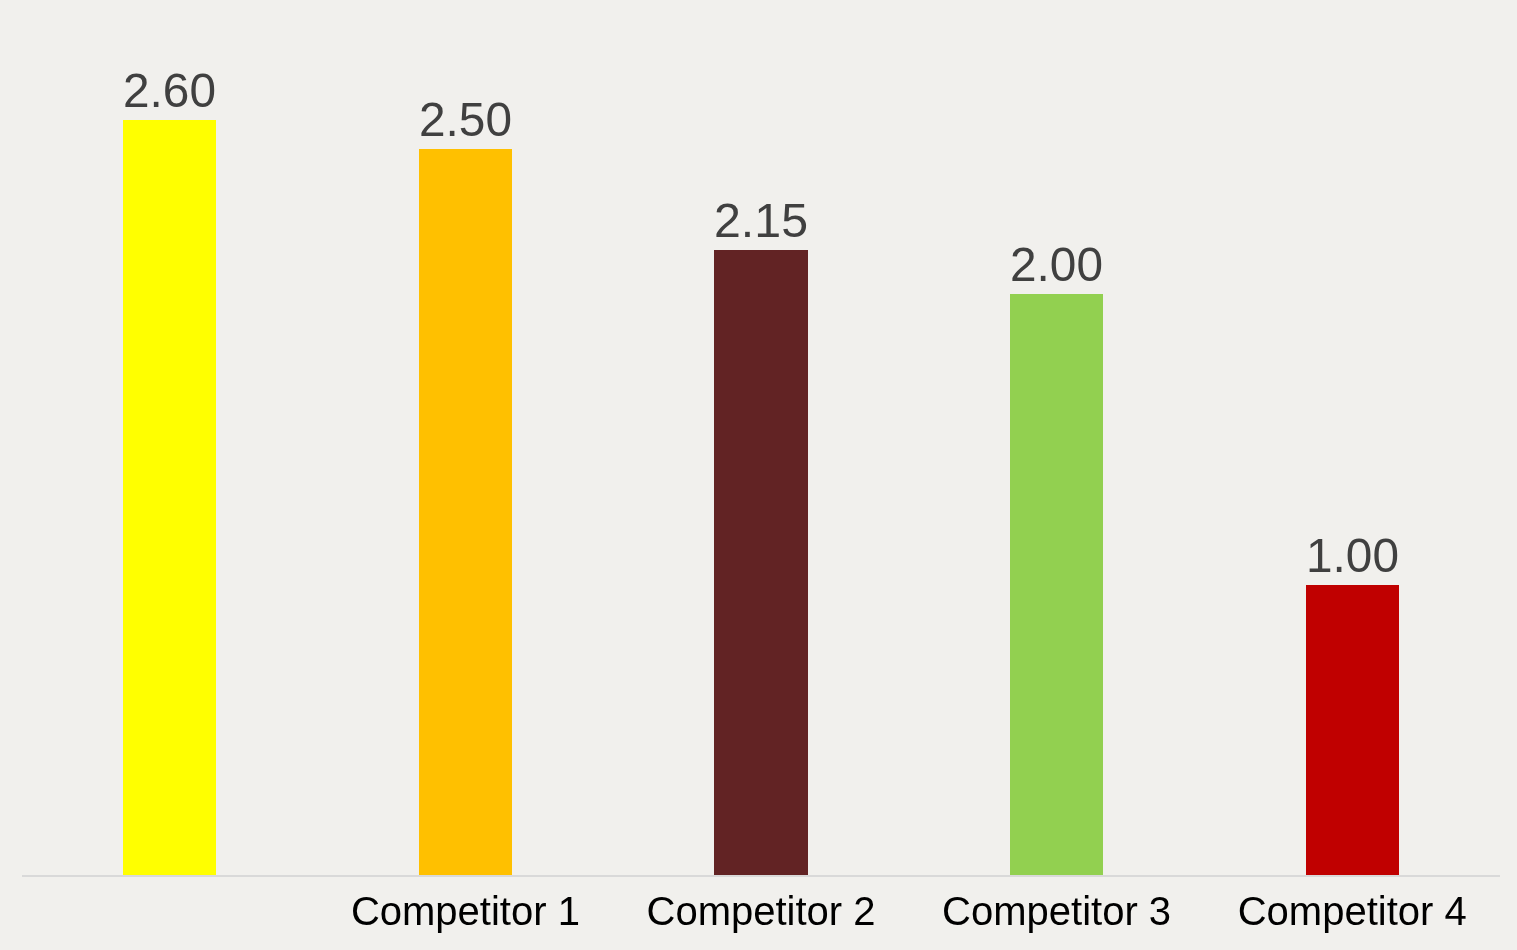 Image resolution: width=1517 pixels, height=950 pixels. I want to click on x-tick-label: Competitor 1, so click(465, 911).